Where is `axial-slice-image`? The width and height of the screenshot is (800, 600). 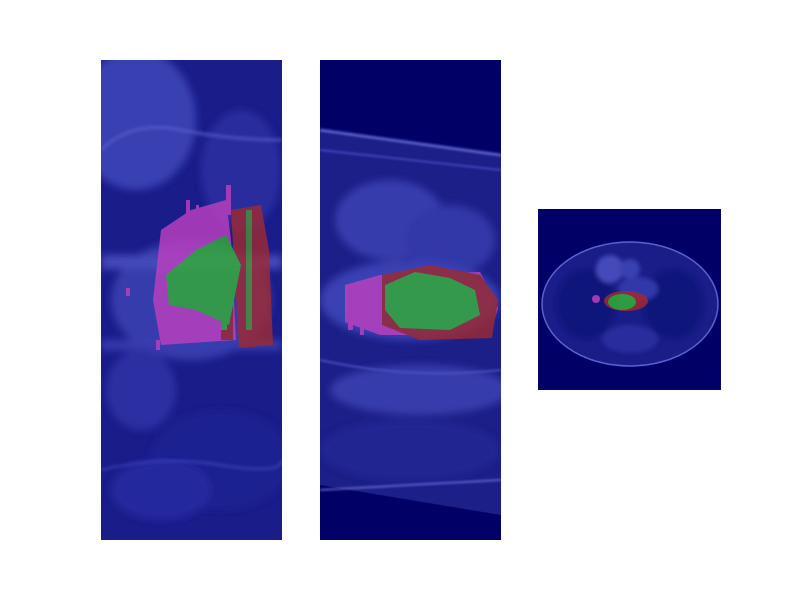 axial-slice-image is located at coordinates (629, 299).